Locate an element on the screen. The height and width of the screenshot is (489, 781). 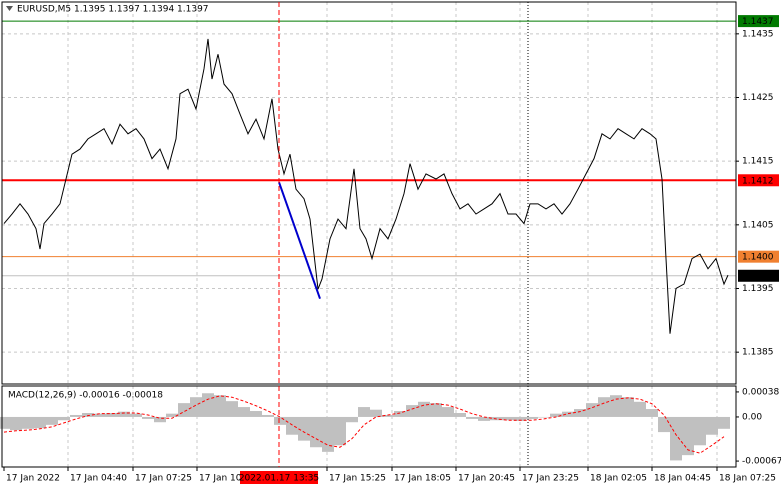
y-tick-label: 0.00038 is located at coordinates (760, 392).